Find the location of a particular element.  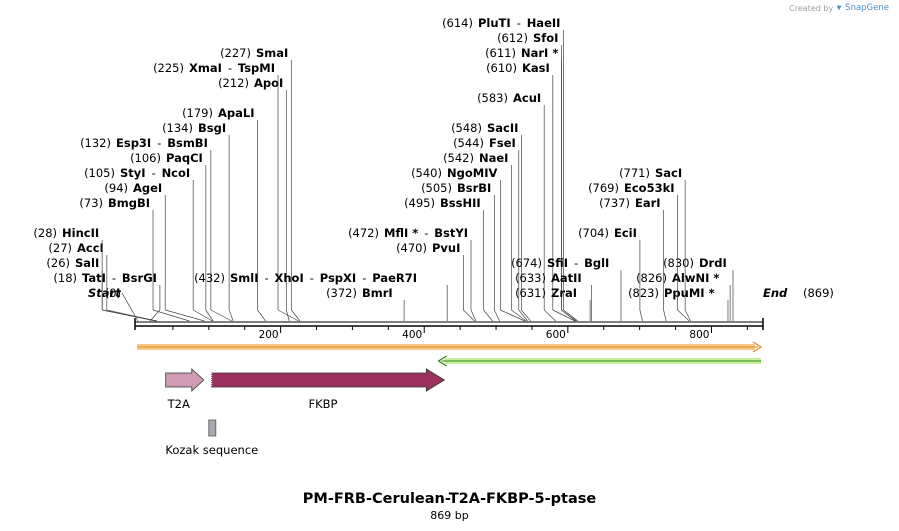

site-ppumi-position: (823) is located at coordinates (643, 293).